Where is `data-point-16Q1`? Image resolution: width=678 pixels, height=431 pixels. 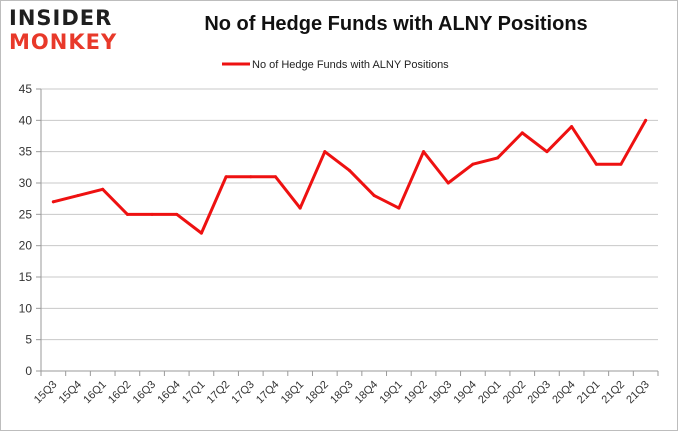
data-point-16Q1 is located at coordinates (103, 189).